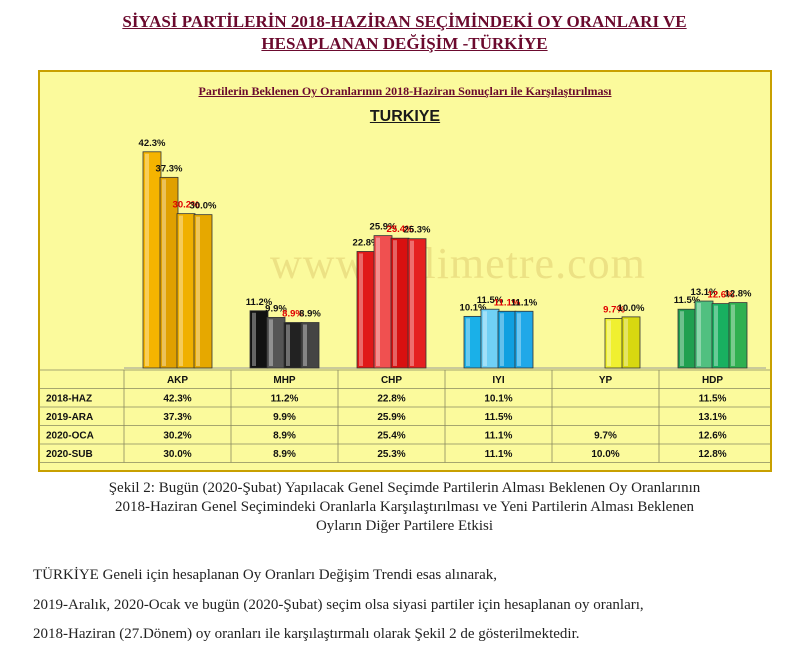 This screenshot has height=663, width=809. Describe the element at coordinates (70, 436) in the screenshot. I see `table-row-label: 2020-OCA` at that location.